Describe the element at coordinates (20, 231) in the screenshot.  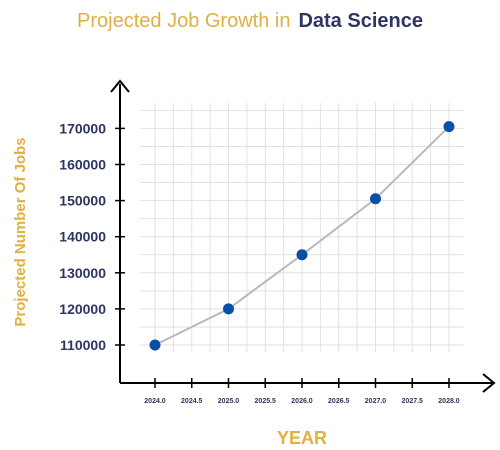
I see `y-axis-label: Projected Number Of Jobs` at that location.